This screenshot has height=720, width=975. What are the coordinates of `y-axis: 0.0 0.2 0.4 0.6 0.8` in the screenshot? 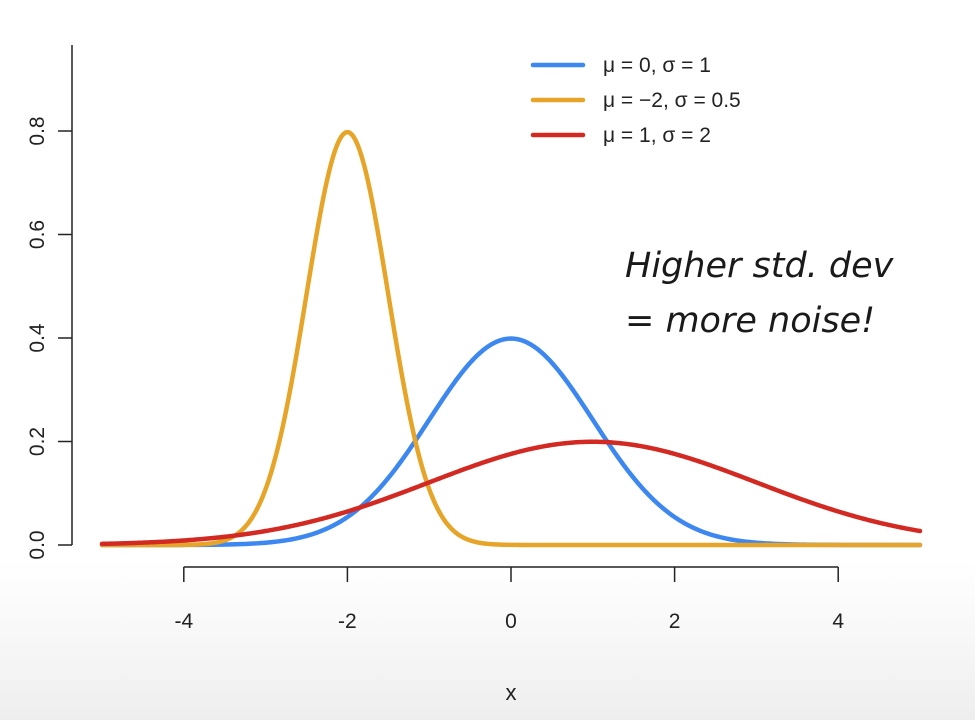 It's located at (49, 302).